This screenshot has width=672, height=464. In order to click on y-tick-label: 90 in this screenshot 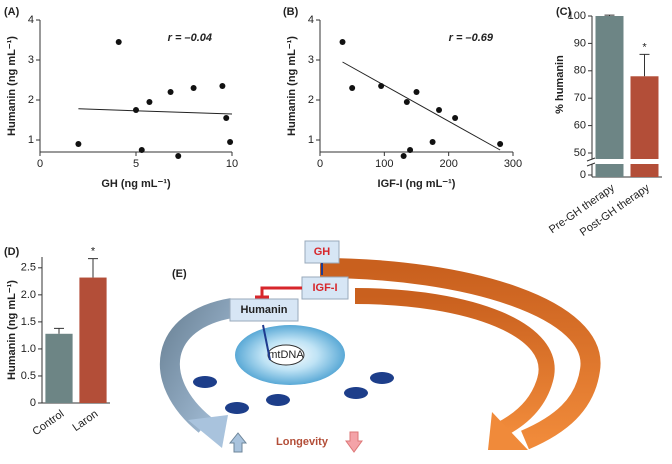, I will do `click(580, 43)`.